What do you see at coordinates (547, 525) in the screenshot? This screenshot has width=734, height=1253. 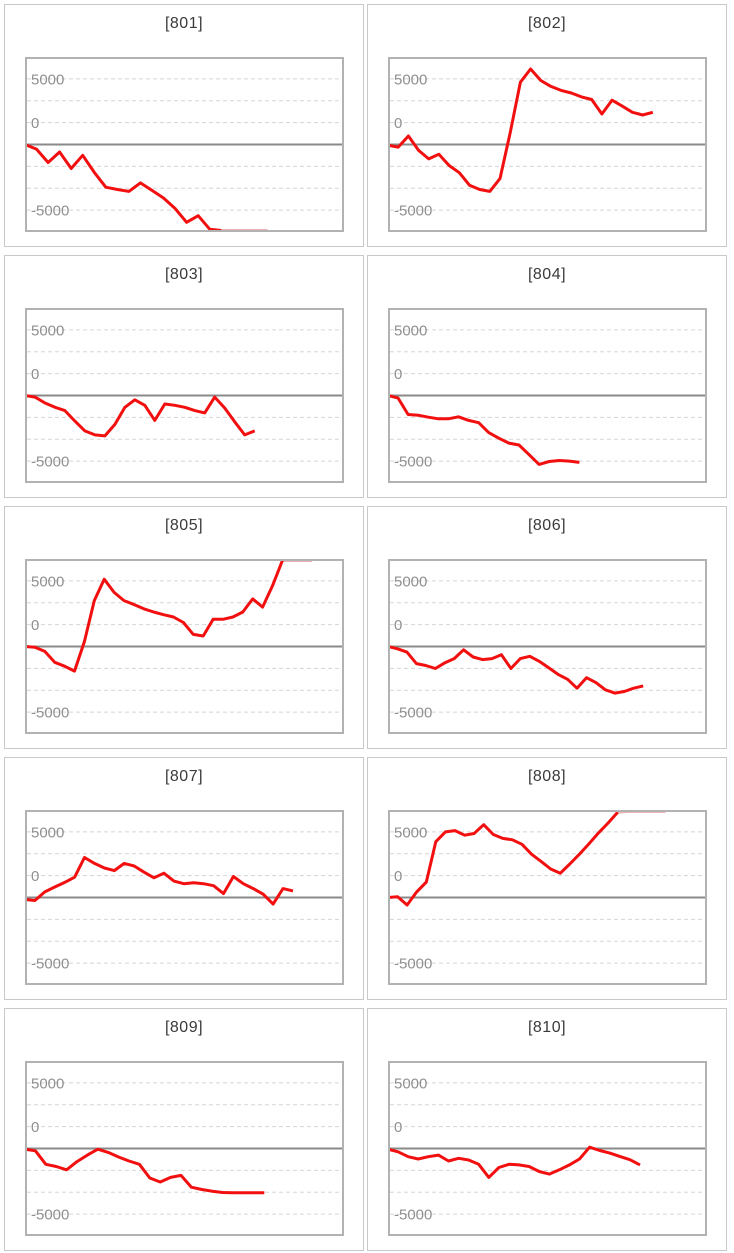 I see `chart-title: [806]` at bounding box center [547, 525].